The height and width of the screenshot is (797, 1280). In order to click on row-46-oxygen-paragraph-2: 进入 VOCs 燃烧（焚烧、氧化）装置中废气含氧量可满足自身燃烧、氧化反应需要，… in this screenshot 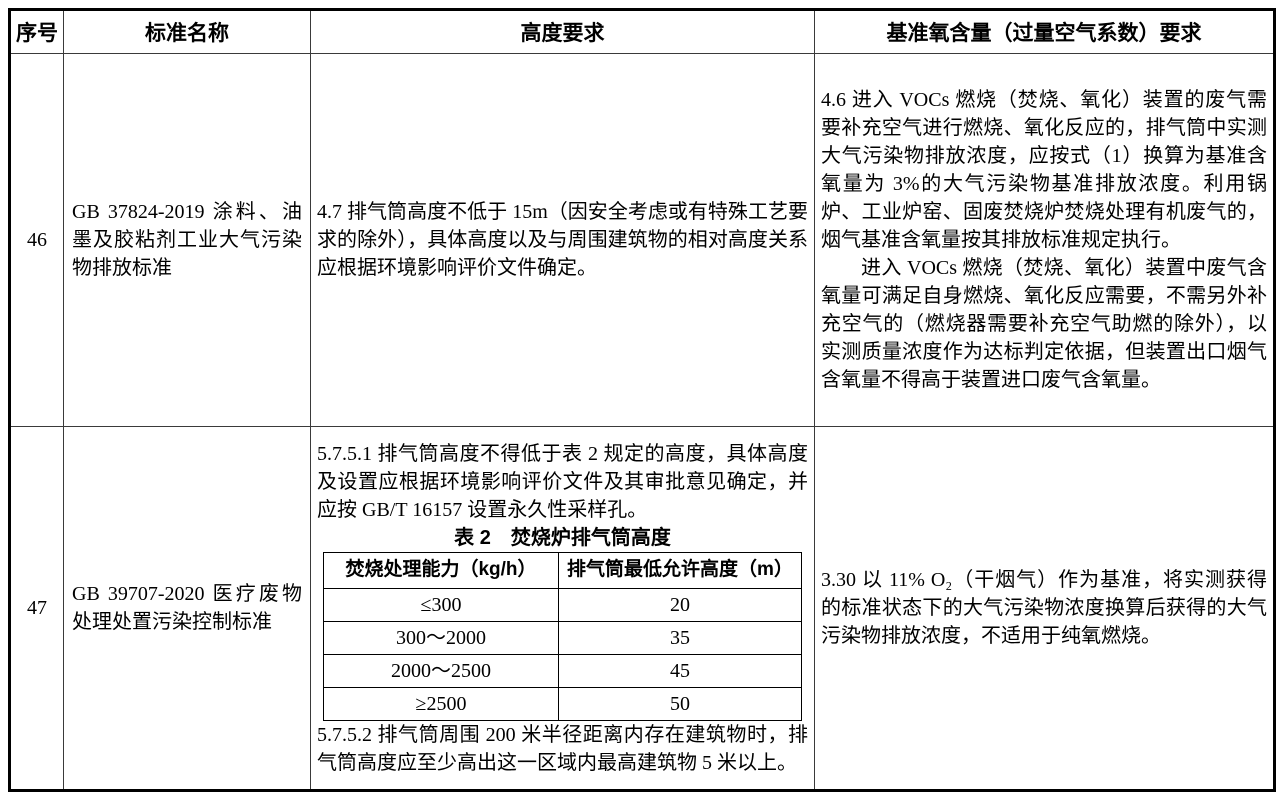, I will do `click(1044, 324)`.